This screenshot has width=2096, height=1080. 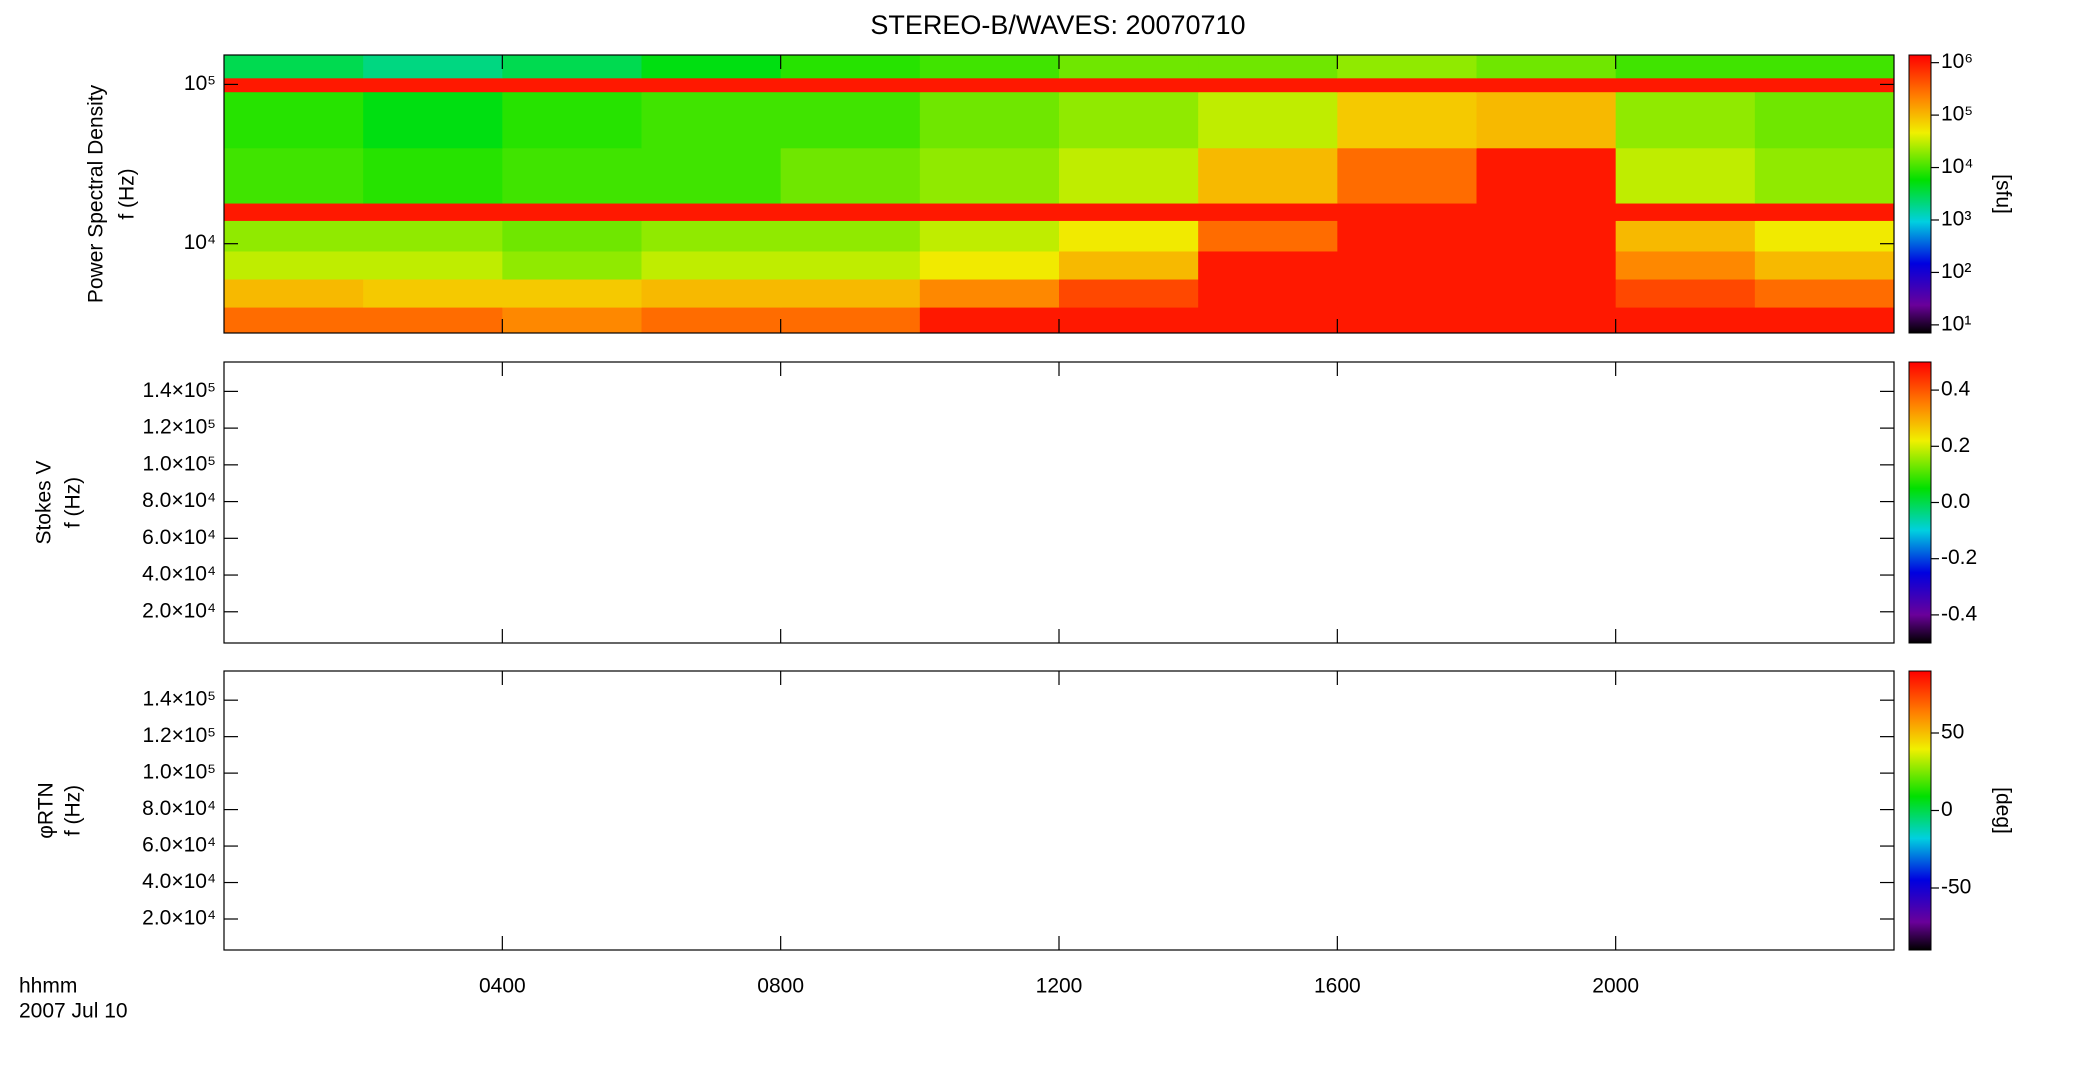 What do you see at coordinates (1957, 166) in the screenshot?
I see `colorbar-tick-label: 10⁴` at bounding box center [1957, 166].